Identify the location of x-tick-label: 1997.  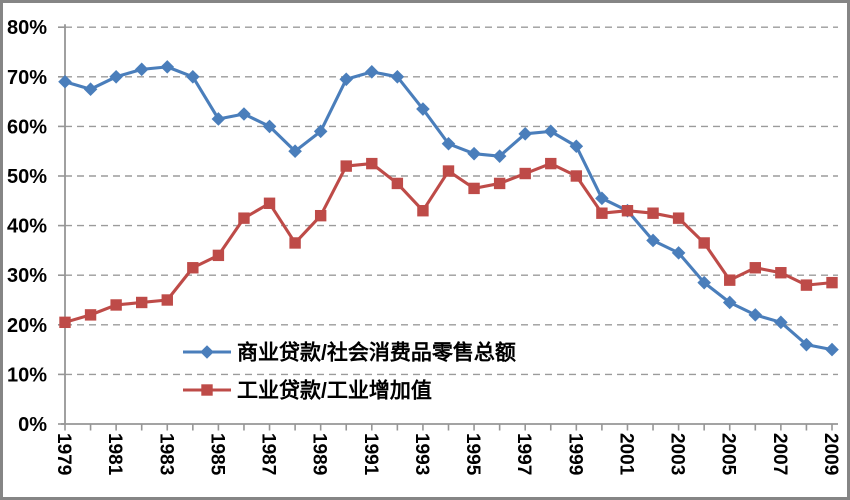
(523, 454).